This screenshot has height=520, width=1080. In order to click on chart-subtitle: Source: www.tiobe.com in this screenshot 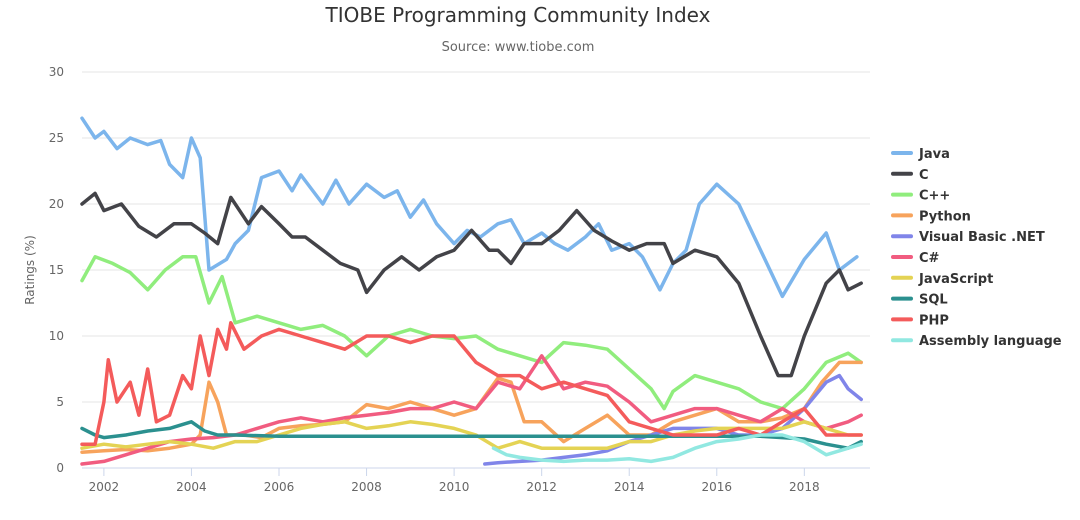, I will do `click(518, 47)`.